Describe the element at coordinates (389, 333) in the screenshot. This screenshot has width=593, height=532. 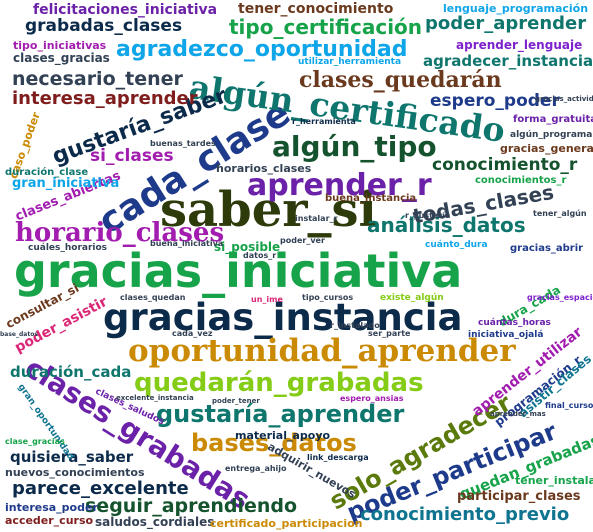
I see `word-ser-parte: ser_parte` at that location.